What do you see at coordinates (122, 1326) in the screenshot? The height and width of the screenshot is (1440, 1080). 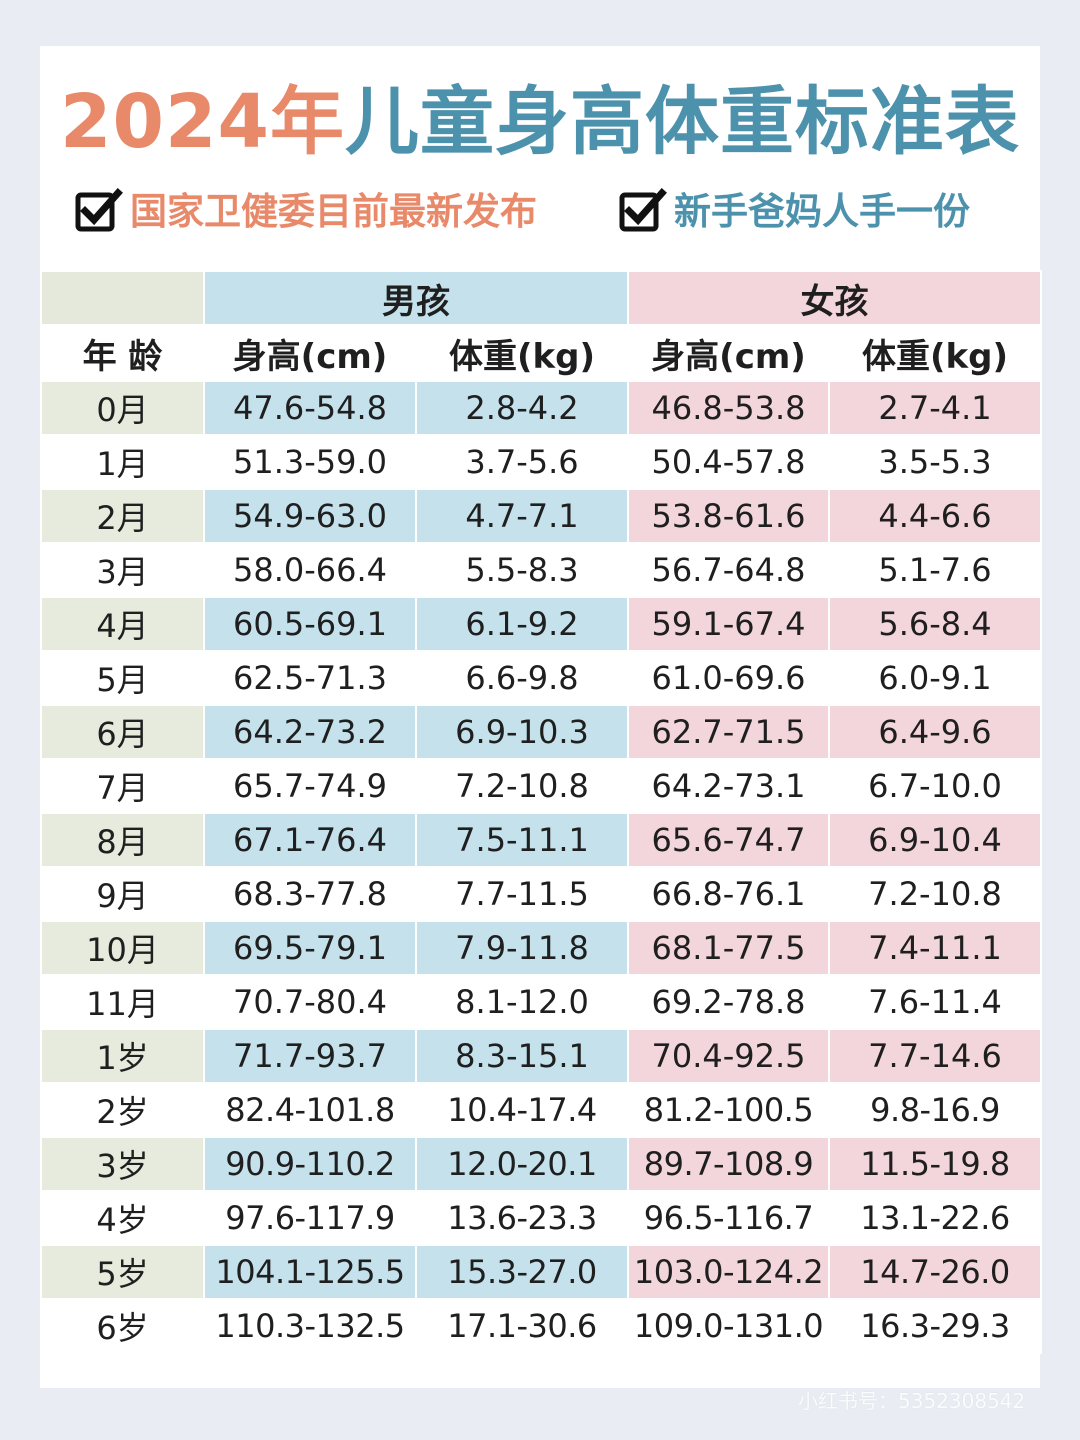 I see `cell-age: 6岁` at bounding box center [122, 1326].